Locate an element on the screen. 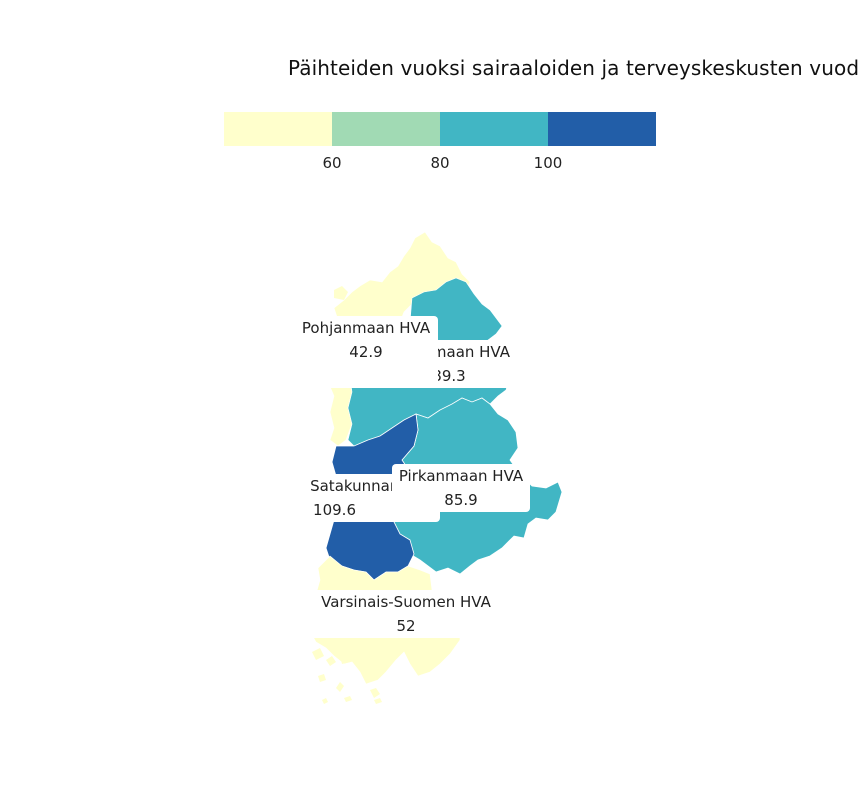 The height and width of the screenshot is (792, 864). region-name: Pirkanmaan HVA is located at coordinates (461, 476).